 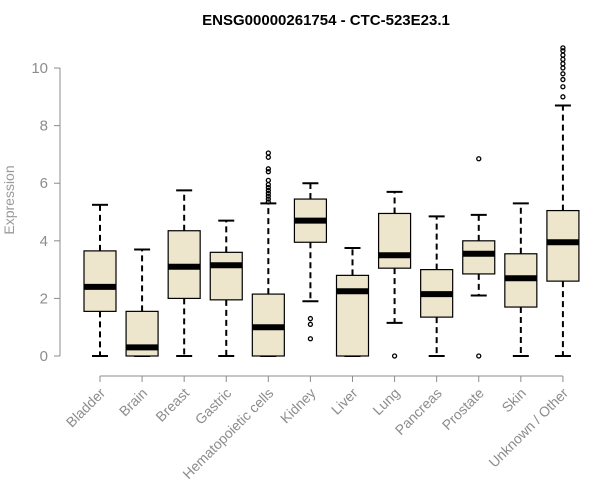 What do you see at coordinates (521, 279) in the screenshot?
I see `box-skin` at bounding box center [521, 279].